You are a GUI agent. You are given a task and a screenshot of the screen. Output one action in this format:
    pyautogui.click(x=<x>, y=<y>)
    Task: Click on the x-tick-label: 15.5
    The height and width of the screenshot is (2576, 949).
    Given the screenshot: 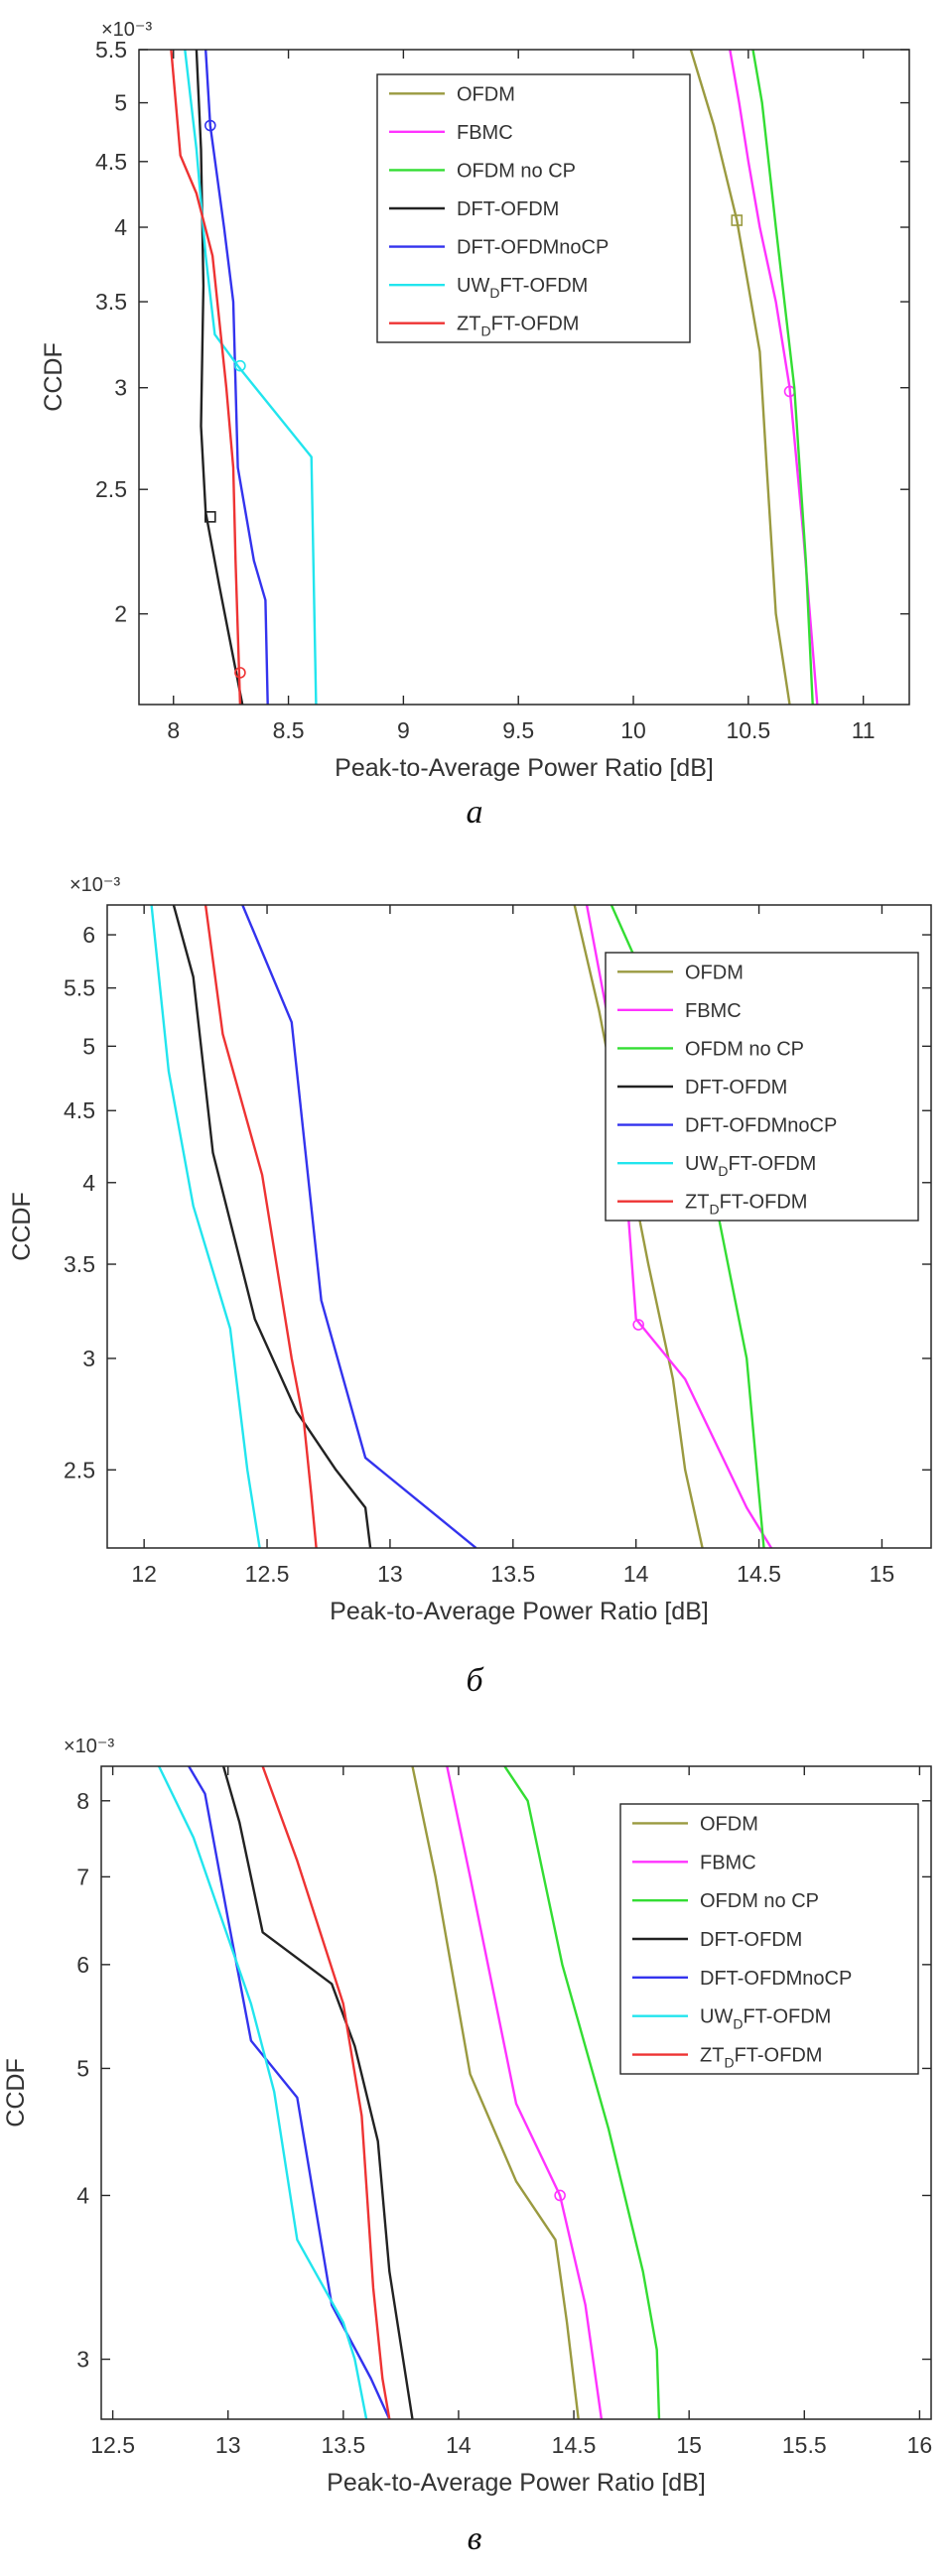 What is the action you would take?
    pyautogui.click(x=804, y=2445)
    